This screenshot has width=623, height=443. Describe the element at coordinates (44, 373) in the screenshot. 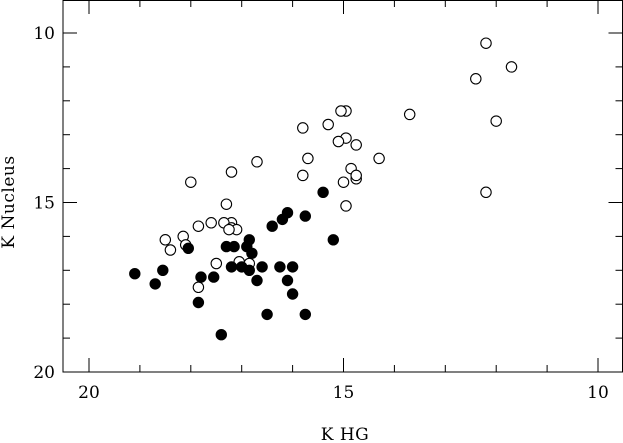

I see `y-tick-label: 20` at that location.